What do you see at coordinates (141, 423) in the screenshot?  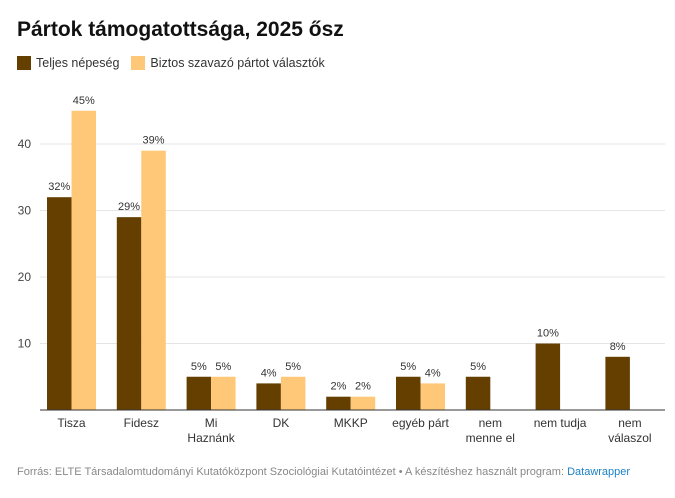 I see `x-tick-label: Fidesz` at bounding box center [141, 423].